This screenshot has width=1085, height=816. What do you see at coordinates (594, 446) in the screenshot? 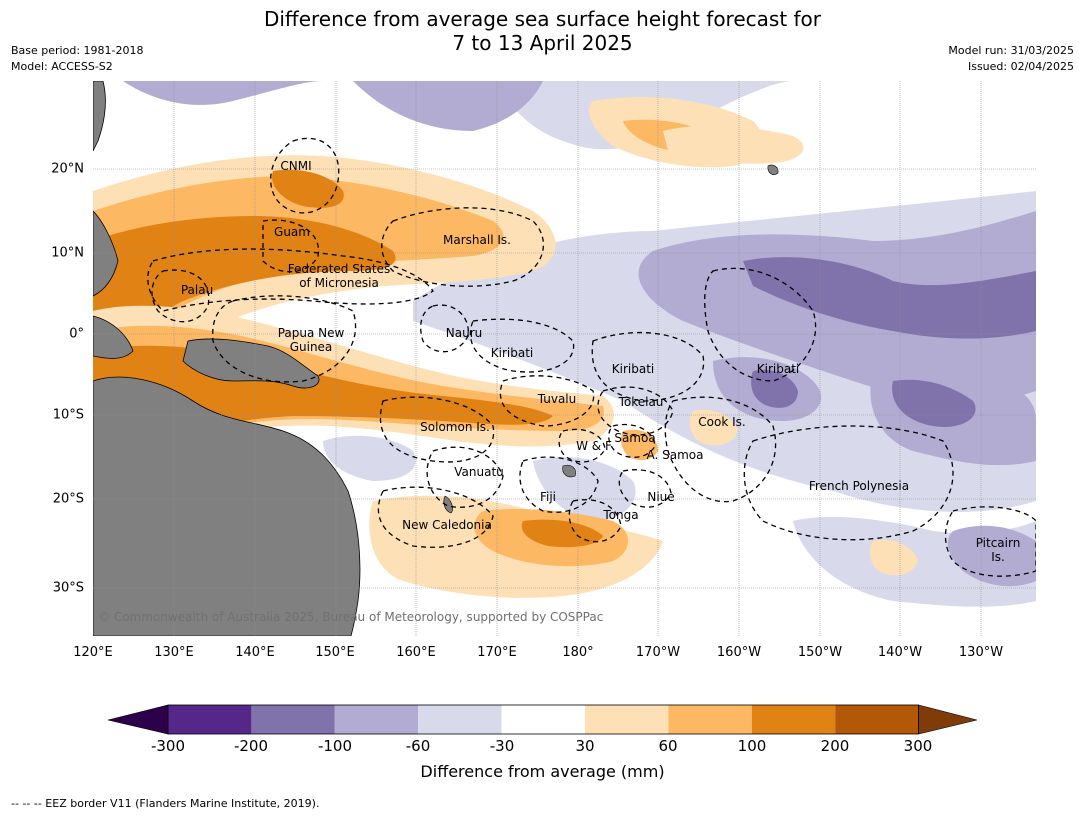
I see `region-label: W & F` at bounding box center [594, 446].